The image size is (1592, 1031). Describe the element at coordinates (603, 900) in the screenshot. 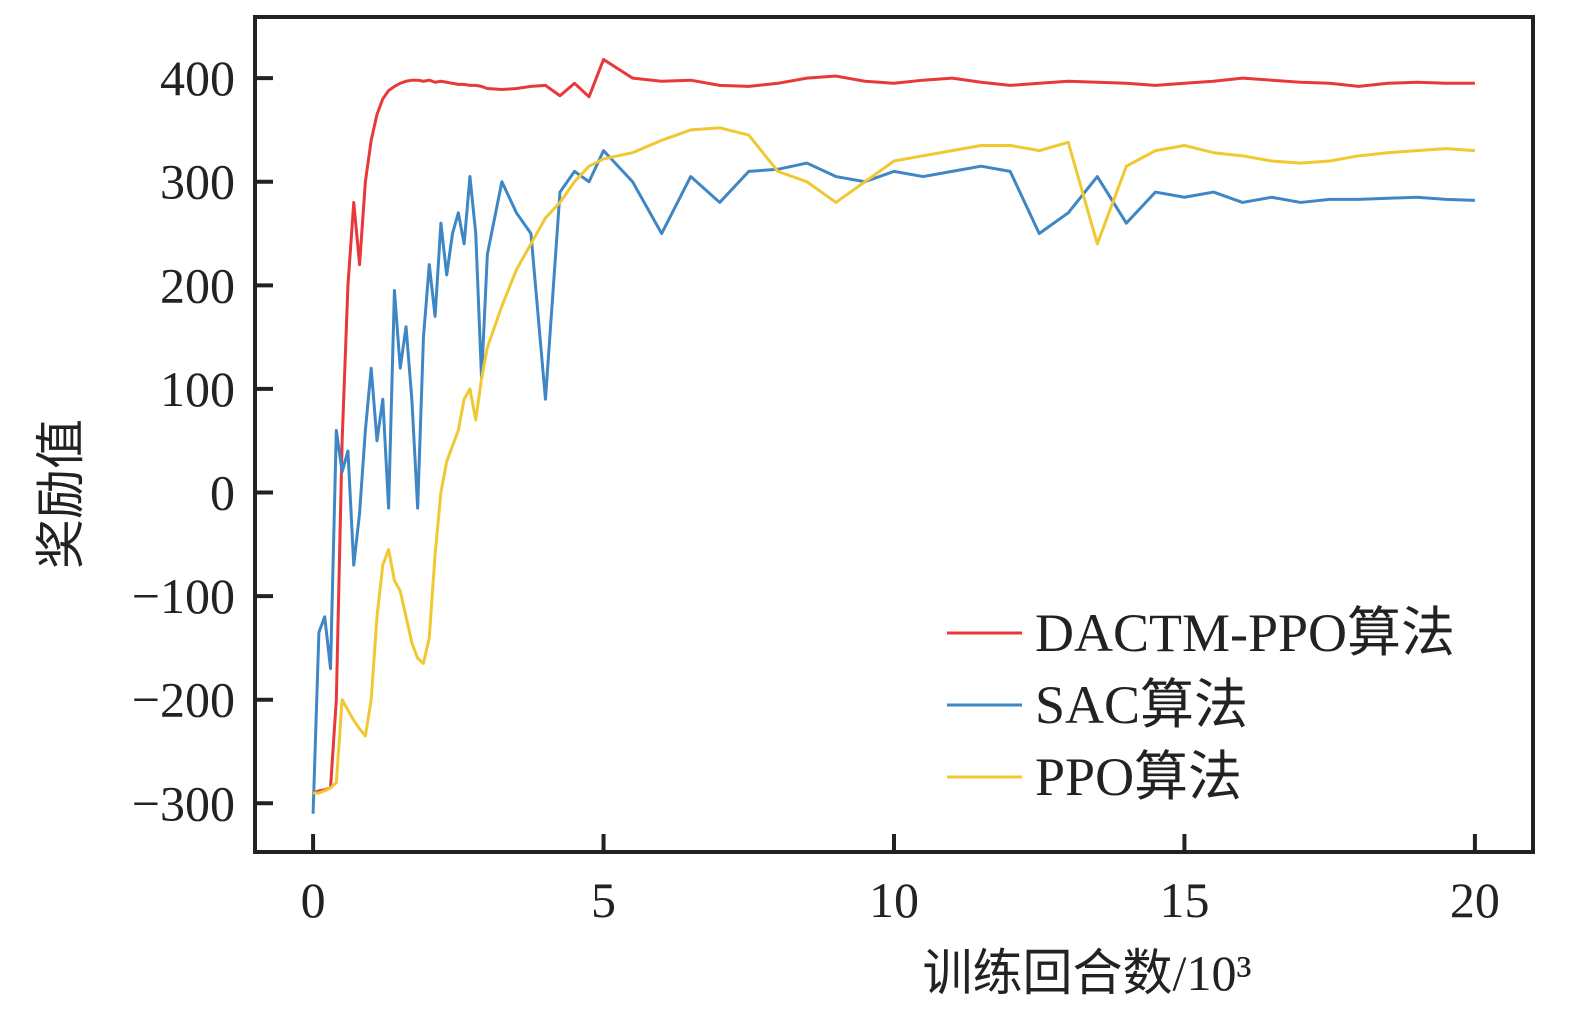

I see `x-tick-label: 5` at that location.